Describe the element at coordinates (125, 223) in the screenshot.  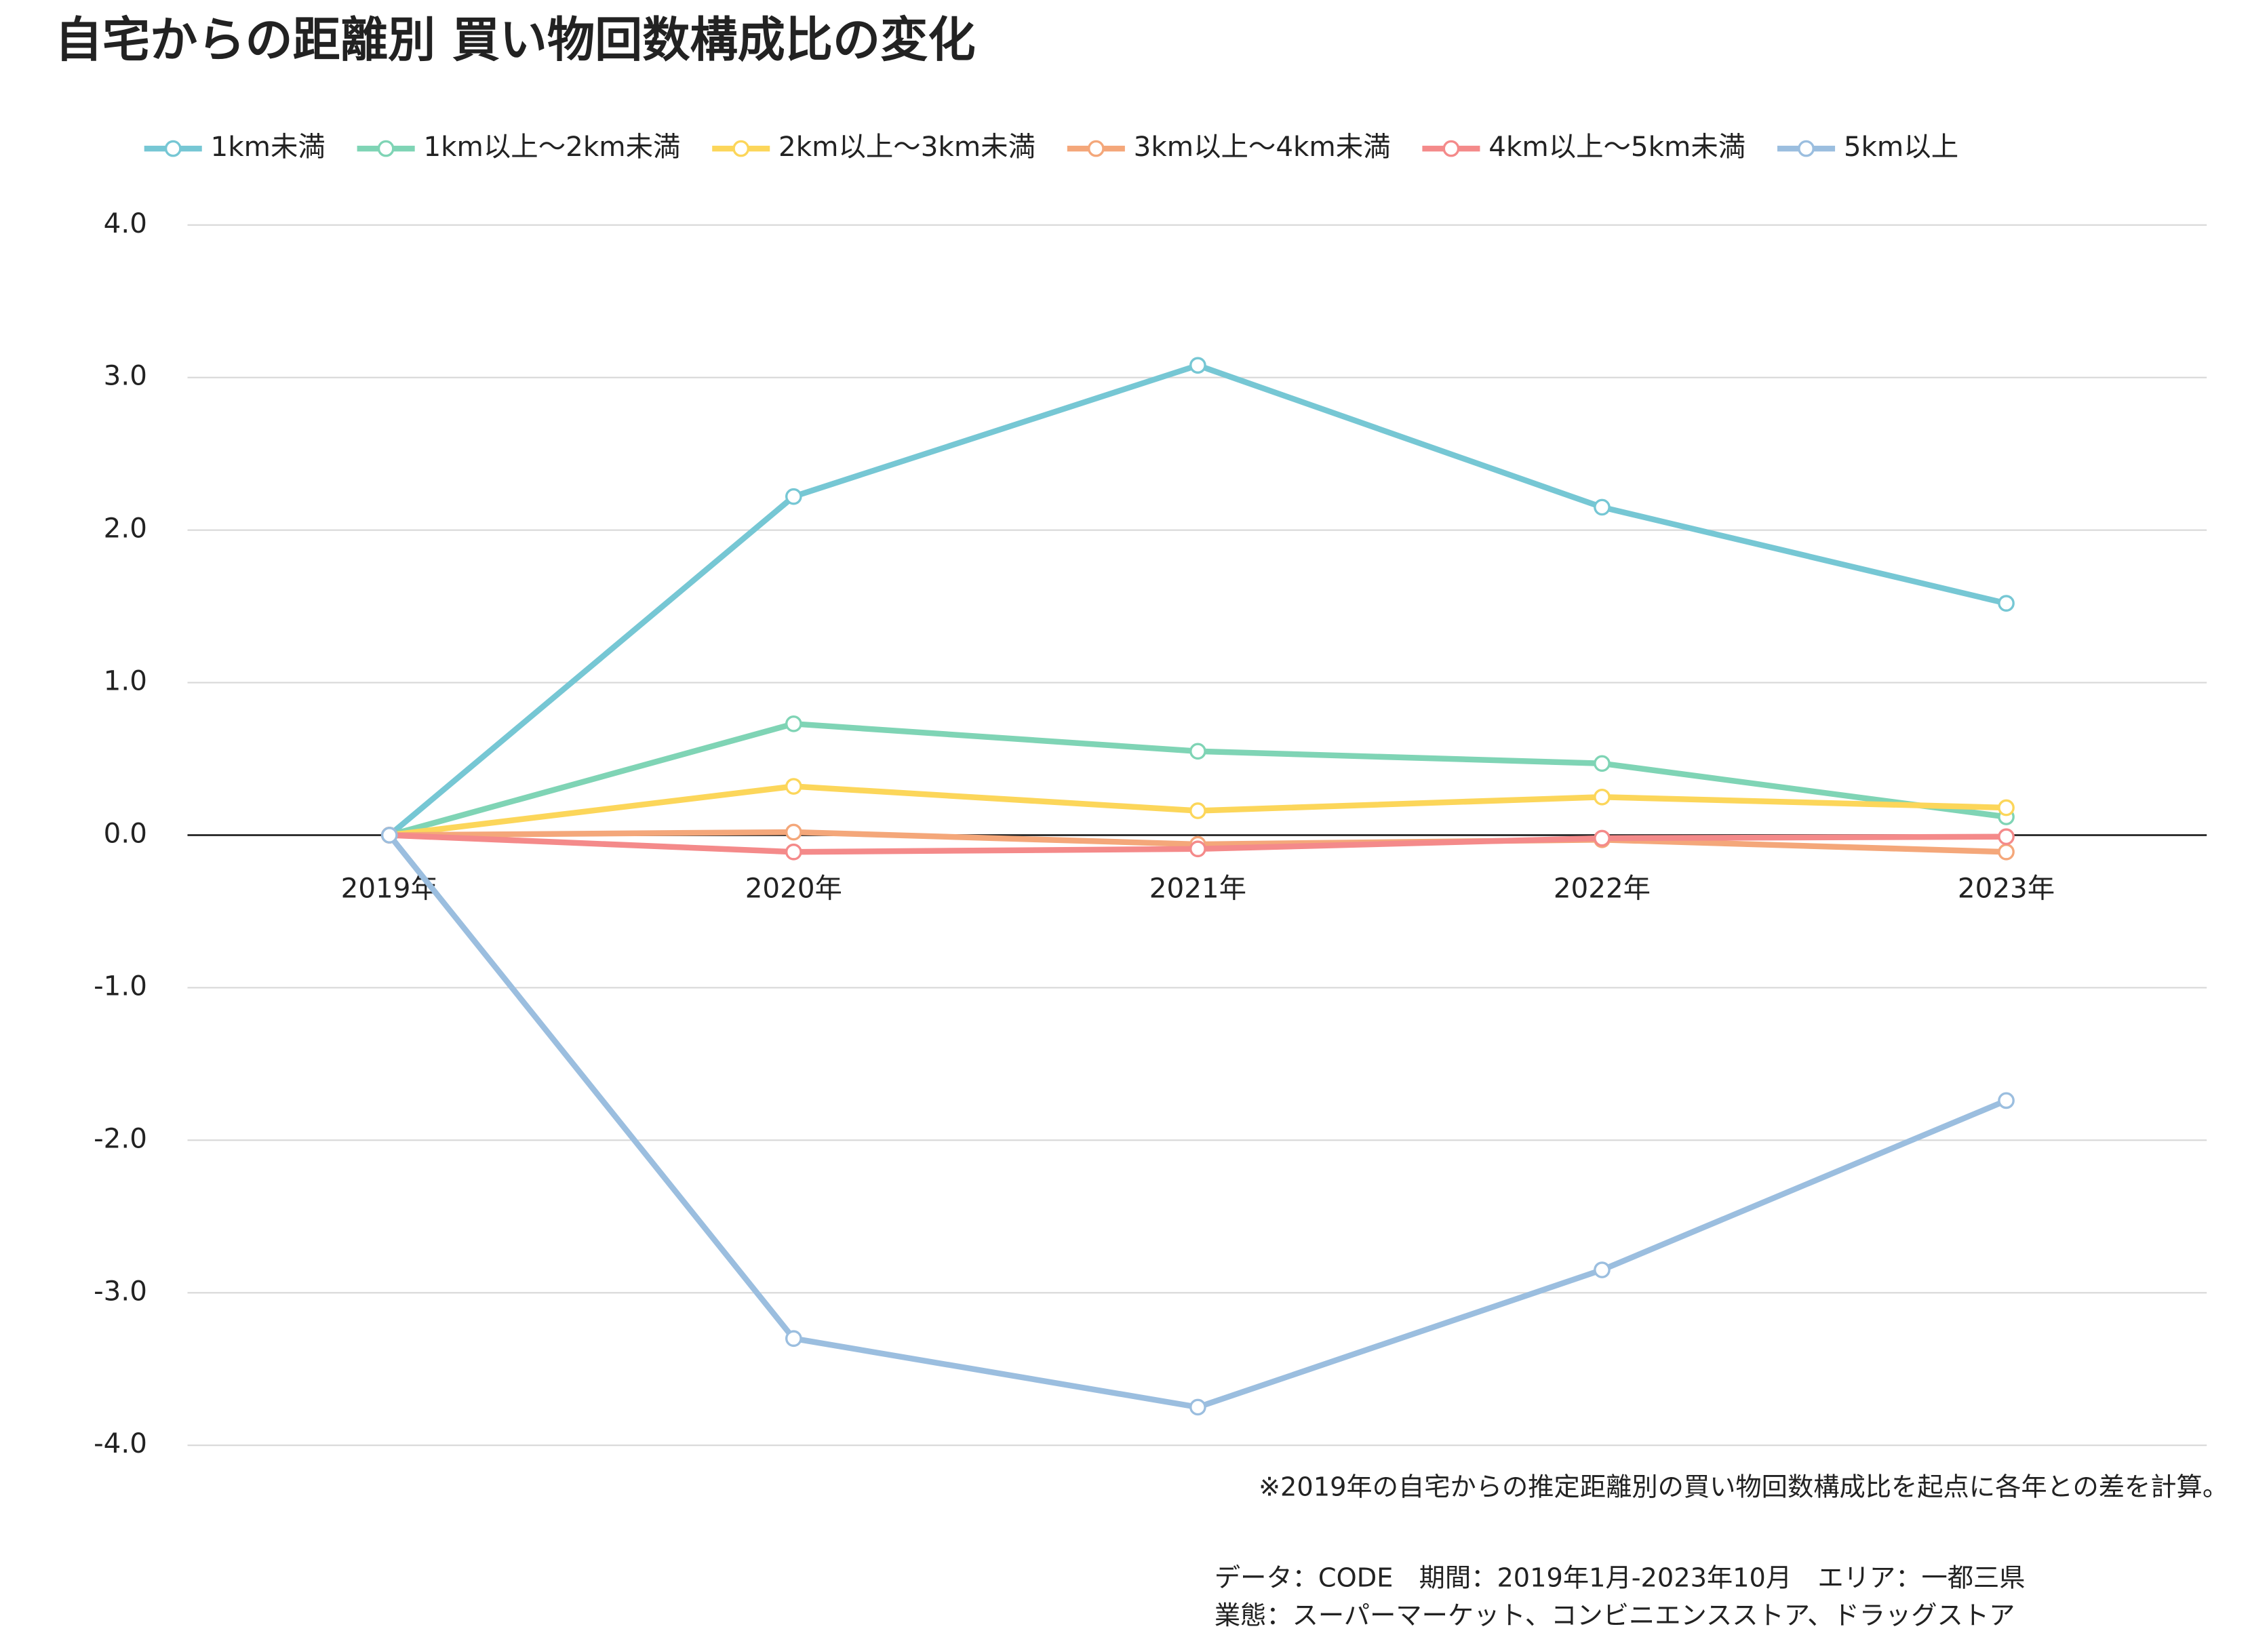
I see `y-tick-label: 4.0` at that location.